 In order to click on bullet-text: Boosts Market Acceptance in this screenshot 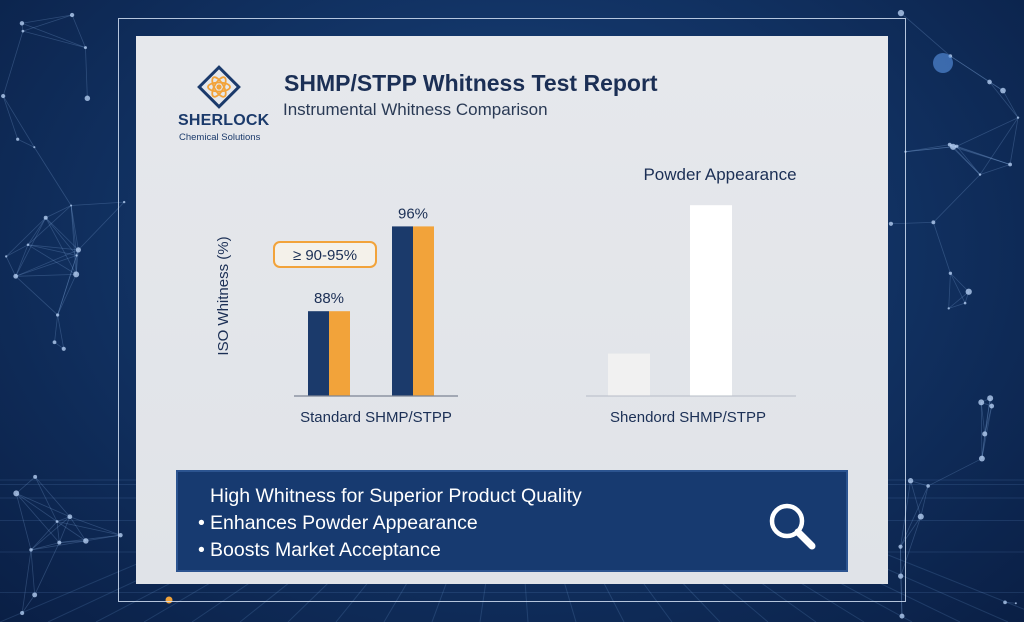, I will do `click(325, 550)`.